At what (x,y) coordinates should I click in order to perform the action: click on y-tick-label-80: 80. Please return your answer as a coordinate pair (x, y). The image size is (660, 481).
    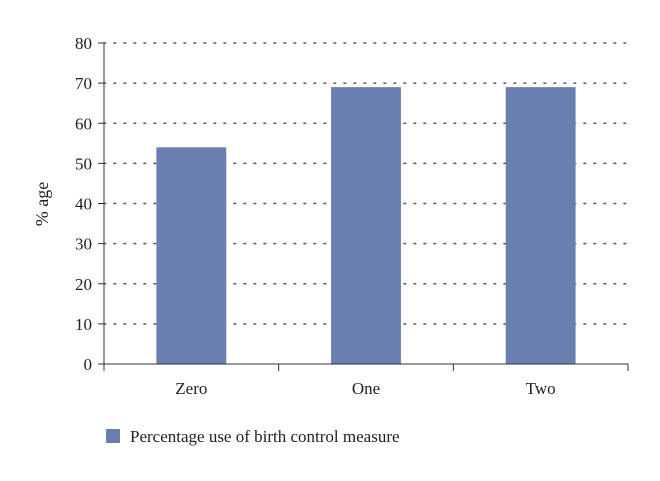
    Looking at the image, I should click on (83, 43).